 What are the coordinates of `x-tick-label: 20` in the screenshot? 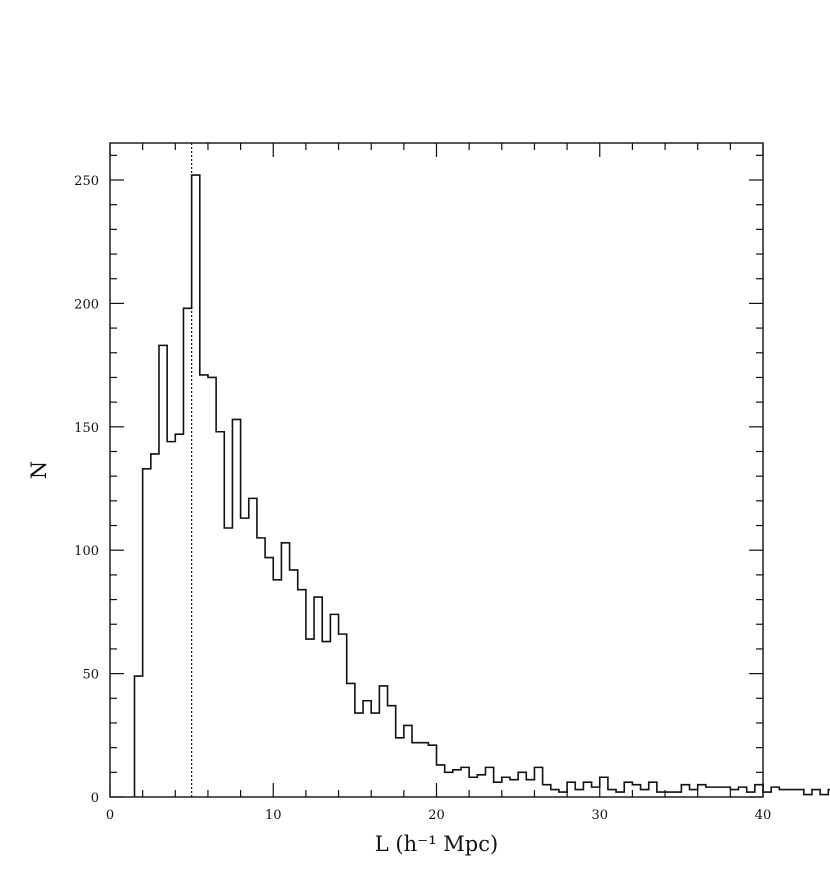 It's located at (436, 815).